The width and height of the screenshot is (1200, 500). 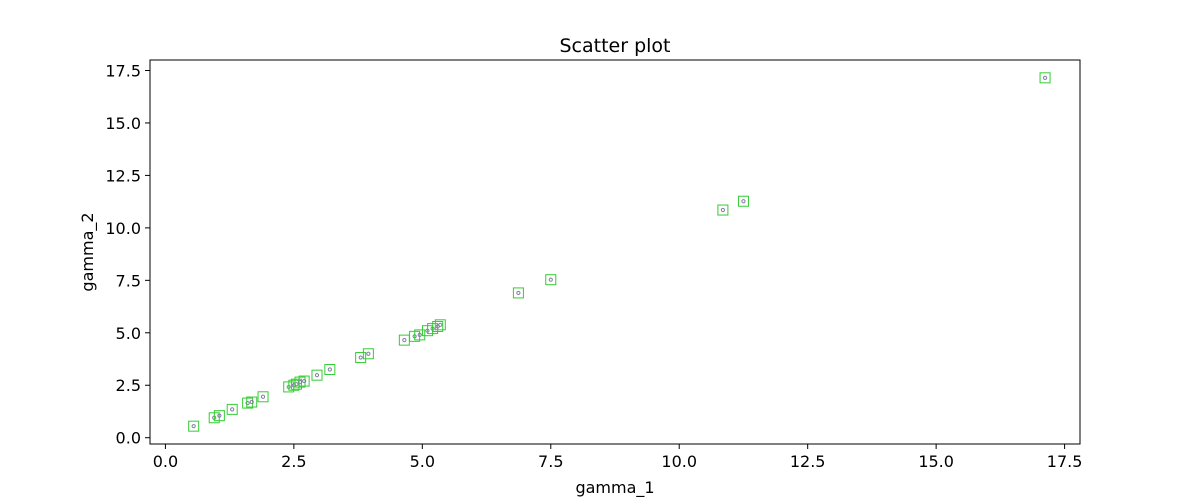 What do you see at coordinates (614, 46) in the screenshot?
I see `chart-title: Scatter plot` at bounding box center [614, 46].